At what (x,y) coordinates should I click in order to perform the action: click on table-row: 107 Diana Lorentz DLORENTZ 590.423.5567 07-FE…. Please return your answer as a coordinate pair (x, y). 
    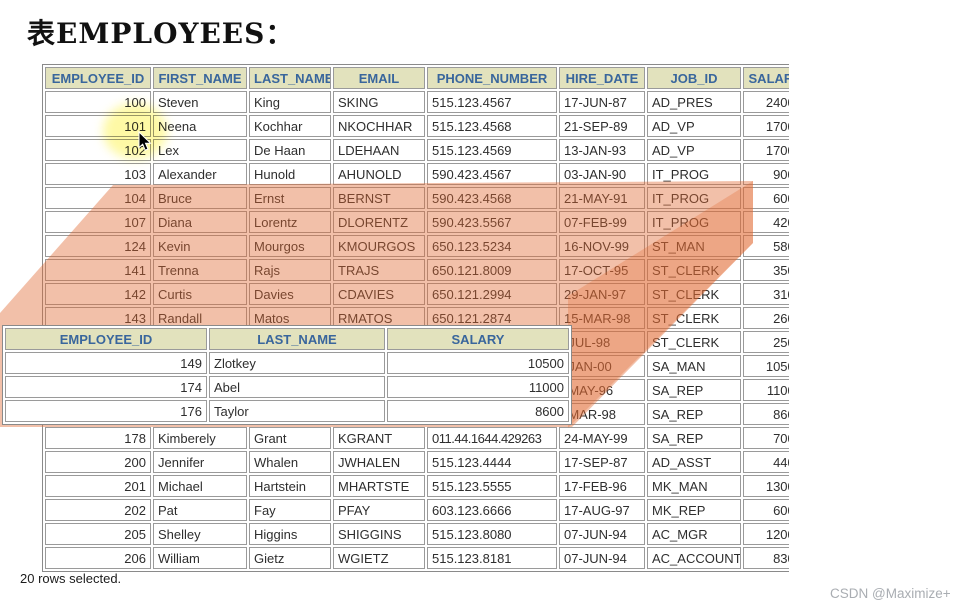
    Looking at the image, I should click on (417, 222).